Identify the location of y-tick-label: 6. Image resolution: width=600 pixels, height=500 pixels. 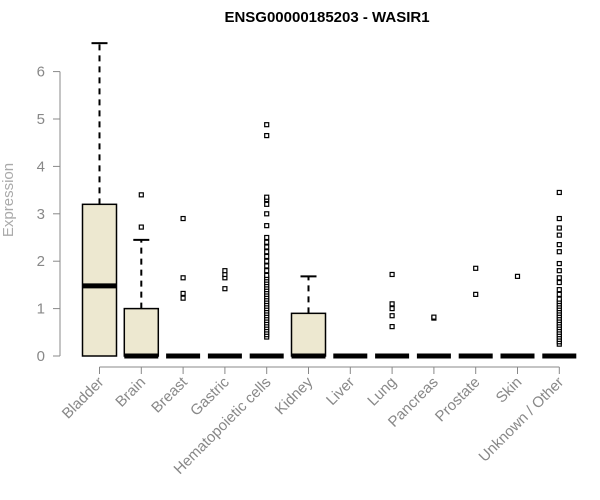
(41, 72).